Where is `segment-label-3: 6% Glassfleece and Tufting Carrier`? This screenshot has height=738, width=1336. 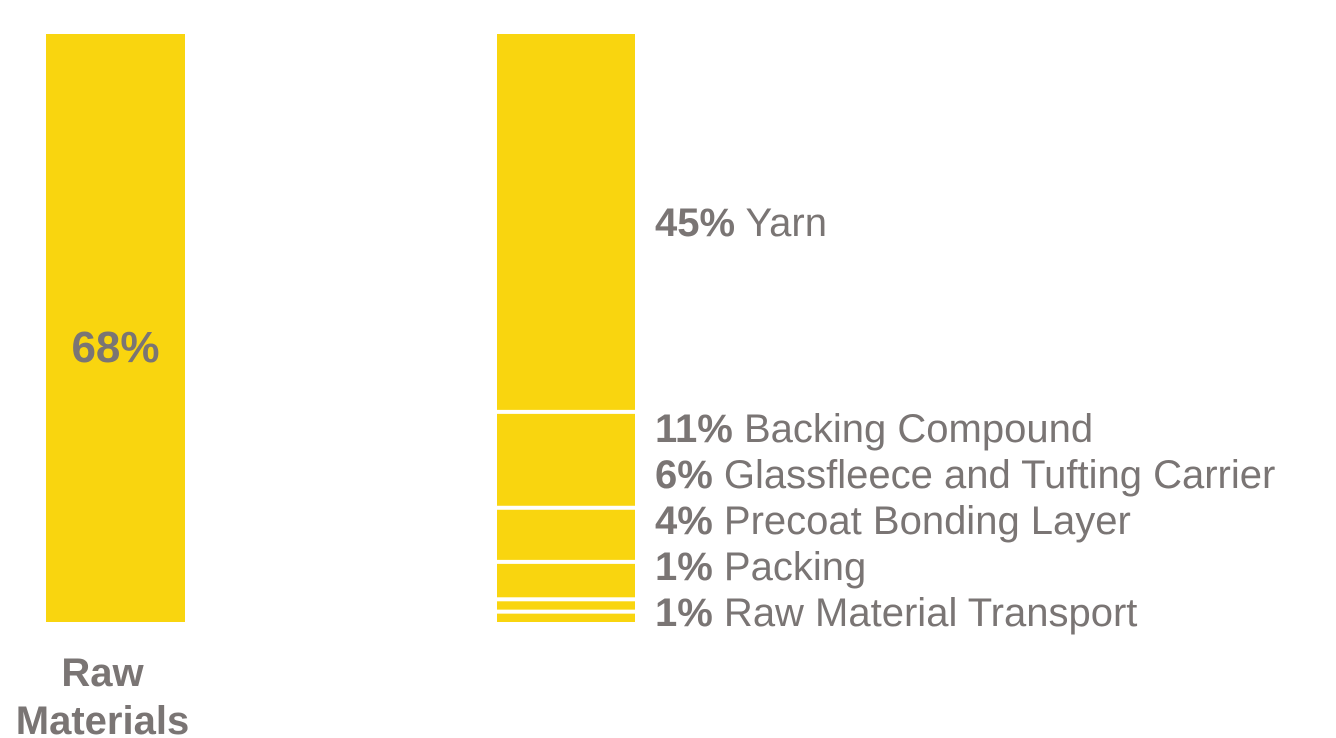
segment-label-3: 6% Glassfleece and Tufting Carrier is located at coordinates (965, 475).